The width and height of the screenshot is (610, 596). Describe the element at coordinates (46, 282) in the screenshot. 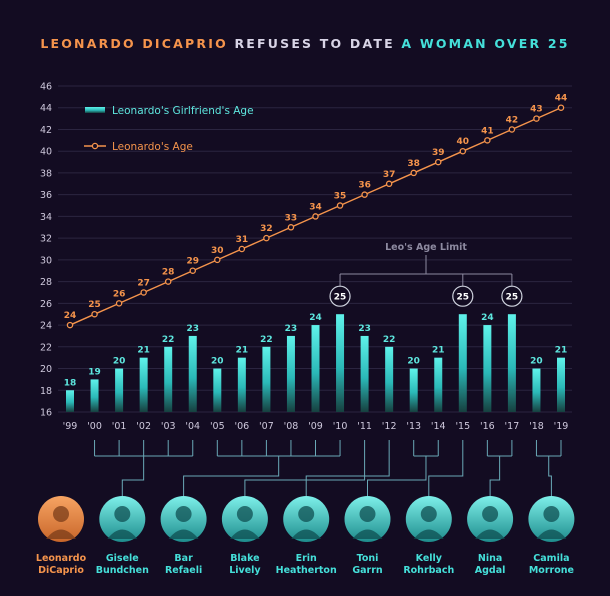

I see `y-tick-label: 28` at that location.